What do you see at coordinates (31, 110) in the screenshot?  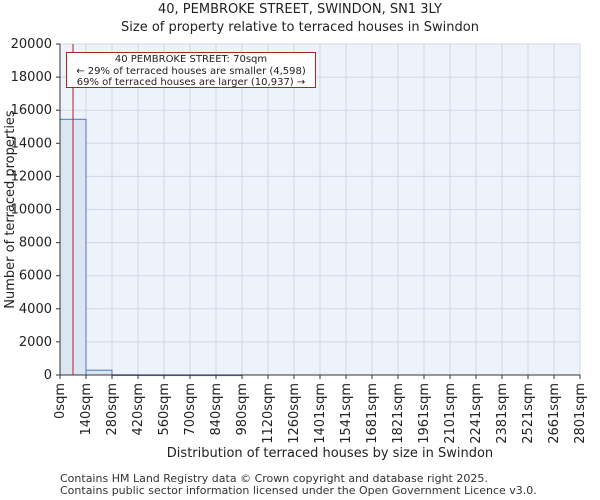 I see `y-tick-label: 16000` at bounding box center [31, 110].